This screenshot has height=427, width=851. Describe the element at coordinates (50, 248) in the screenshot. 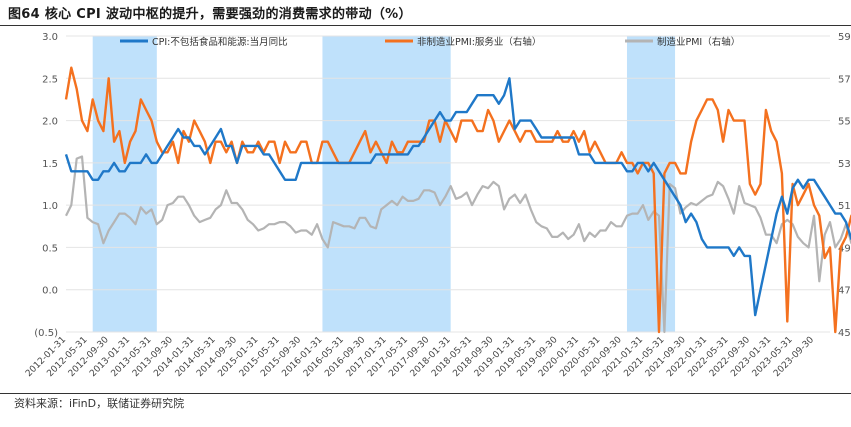

I see `left-tick-label: 0.5` at that location.